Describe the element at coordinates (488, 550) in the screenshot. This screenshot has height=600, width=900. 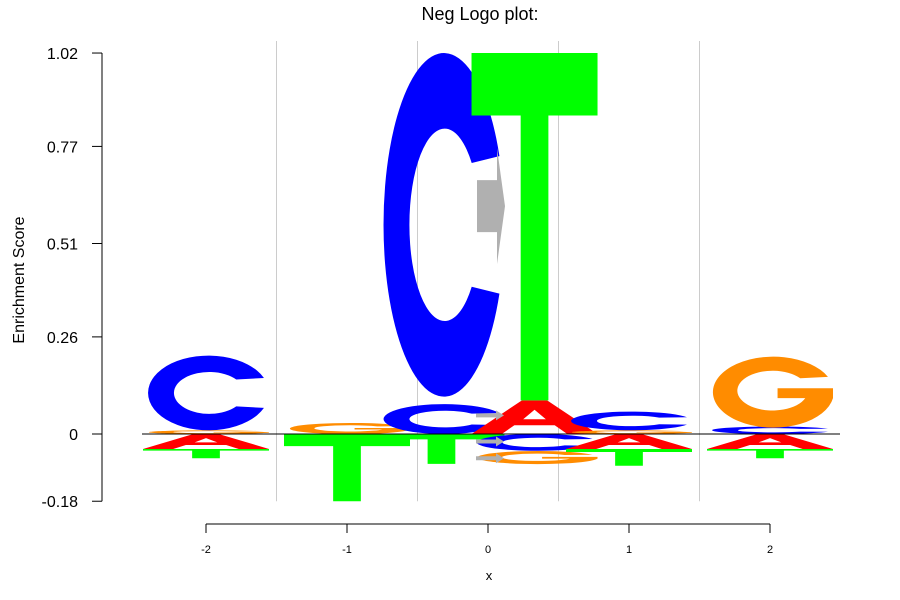
I see `x-tick-label: 0` at that location.